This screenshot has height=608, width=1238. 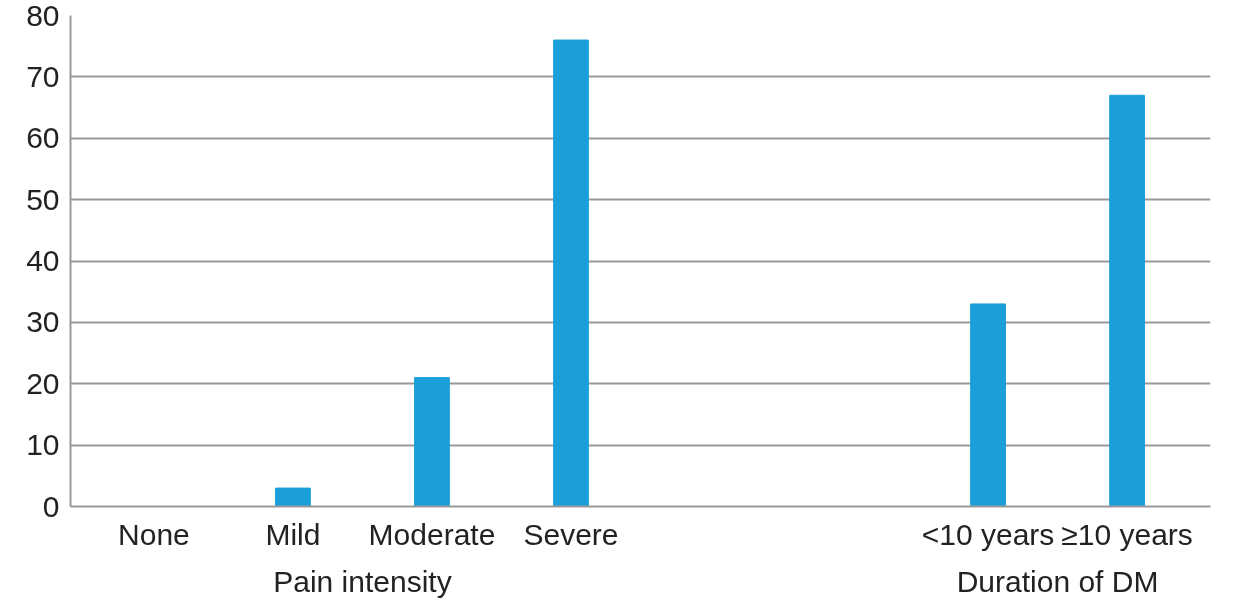 What do you see at coordinates (43, 260) in the screenshot?
I see `y-tick-label: 40` at bounding box center [43, 260].